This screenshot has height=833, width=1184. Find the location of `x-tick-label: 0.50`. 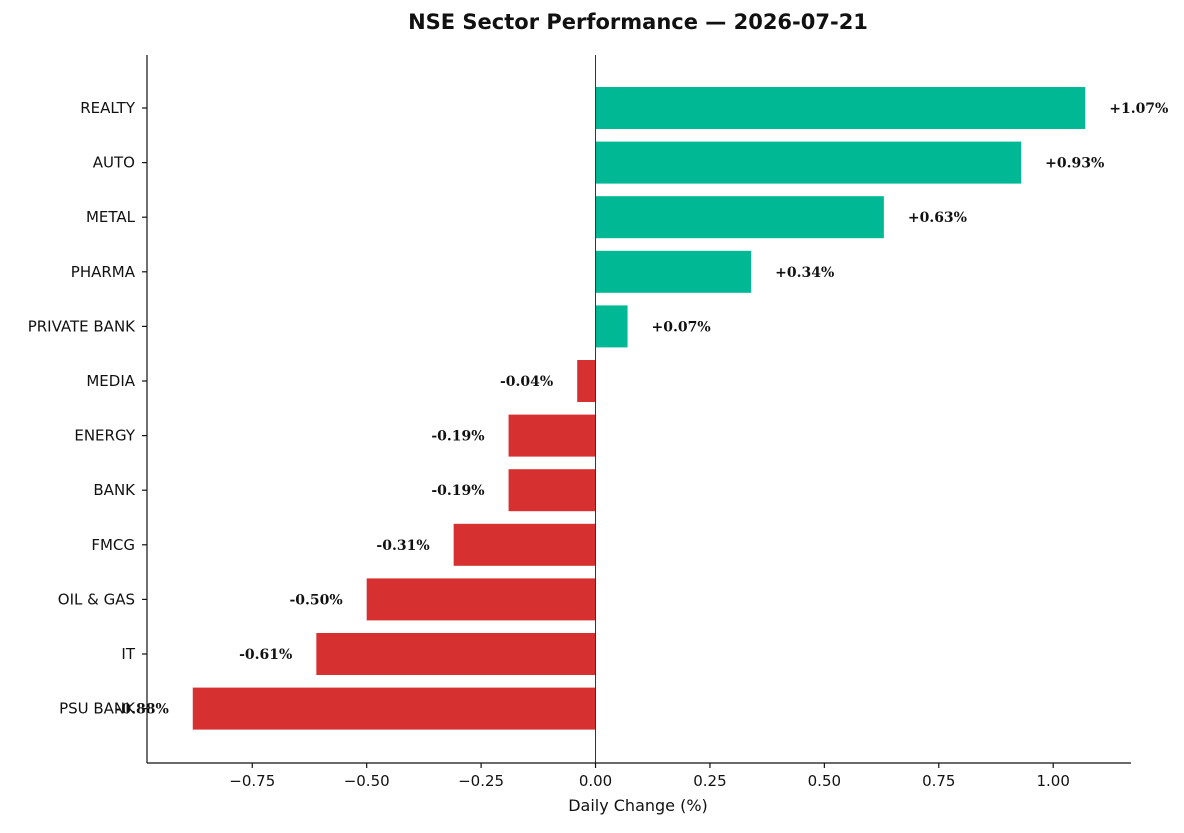

x-tick-label: 0.50 is located at coordinates (824, 781).